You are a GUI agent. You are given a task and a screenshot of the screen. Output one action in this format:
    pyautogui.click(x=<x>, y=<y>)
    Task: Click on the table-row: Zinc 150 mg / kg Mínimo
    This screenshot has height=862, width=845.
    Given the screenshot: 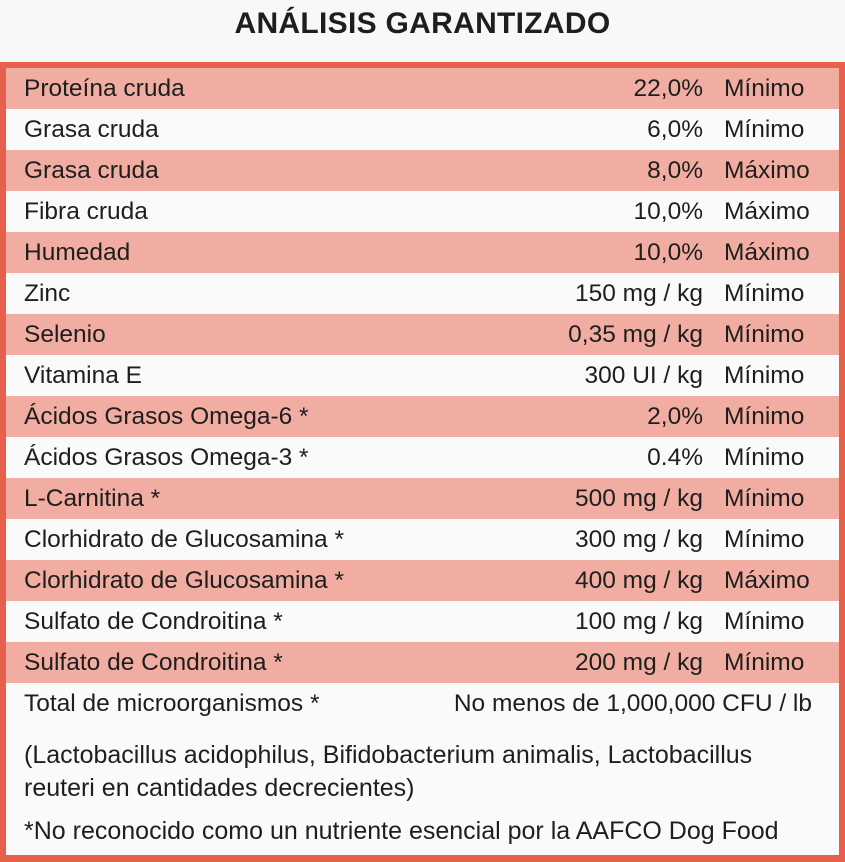 What is the action you would take?
    pyautogui.click(x=422, y=293)
    